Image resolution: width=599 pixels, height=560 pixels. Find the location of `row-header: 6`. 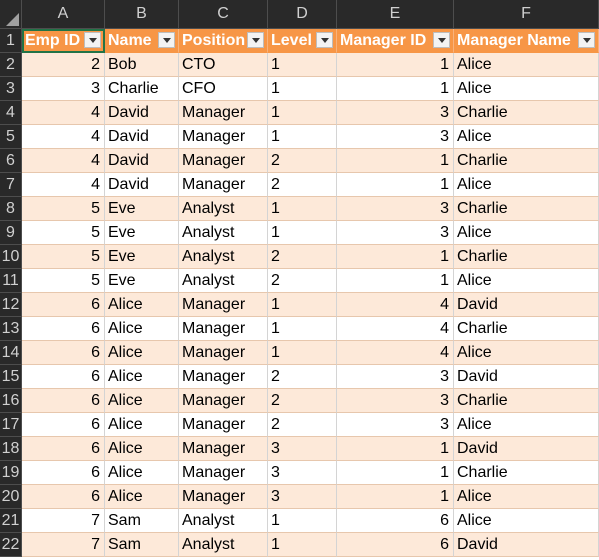

row-header: 6 is located at coordinates (11, 161).